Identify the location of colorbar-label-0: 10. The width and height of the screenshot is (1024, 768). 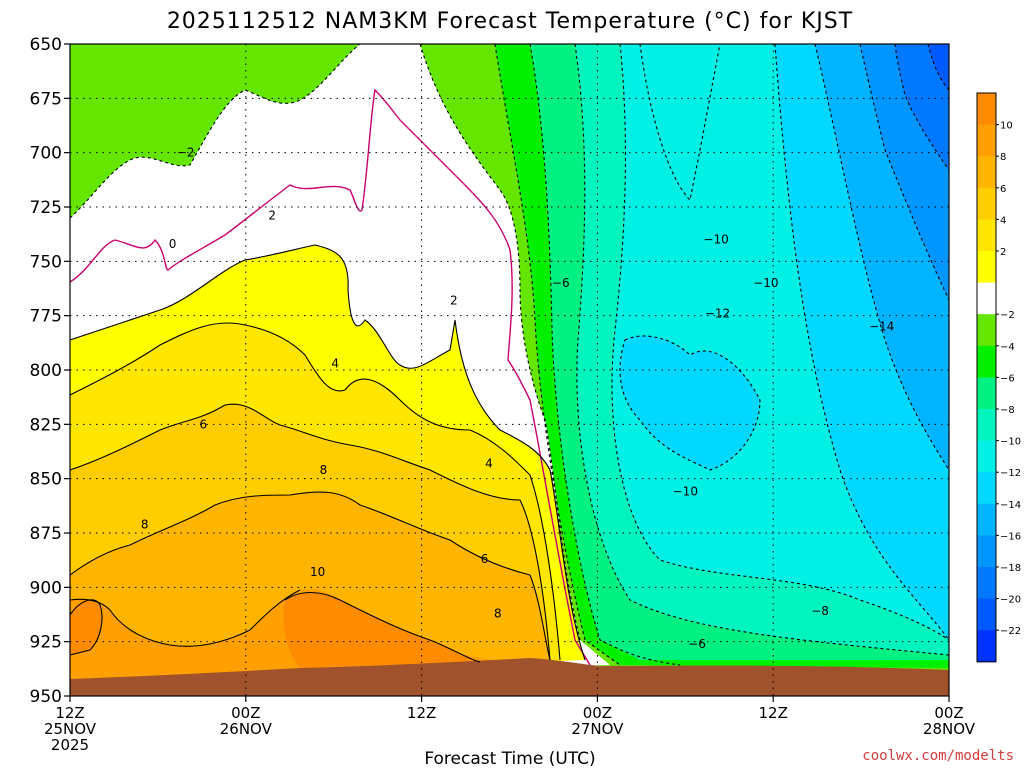
(1006, 126).